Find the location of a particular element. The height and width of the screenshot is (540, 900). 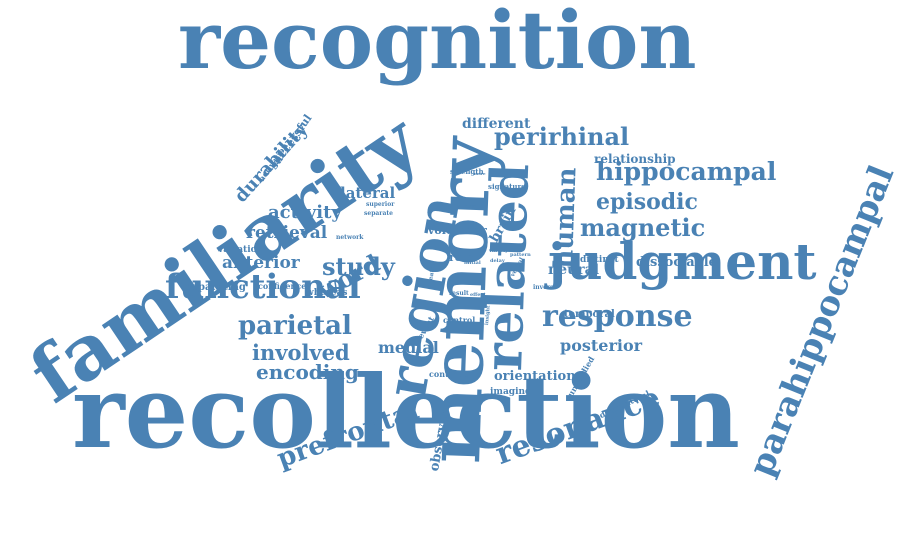

cloud-word-posterior: posterior is located at coordinates (601, 345).